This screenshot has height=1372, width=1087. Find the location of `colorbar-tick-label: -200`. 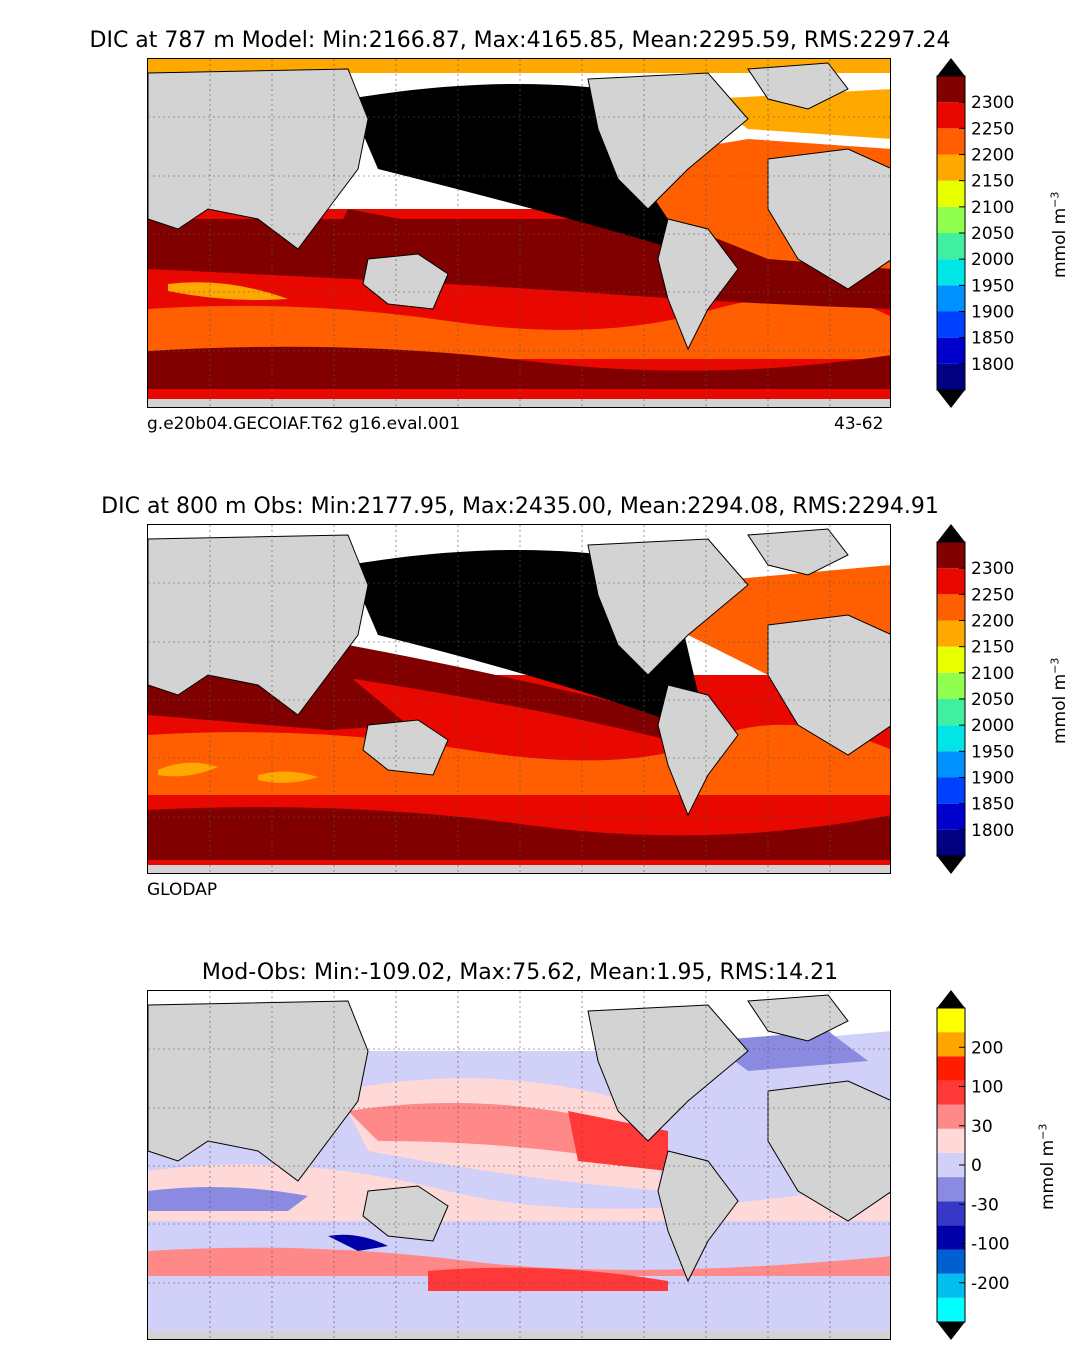

colorbar-tick-label: -200 is located at coordinates (990, 1284).